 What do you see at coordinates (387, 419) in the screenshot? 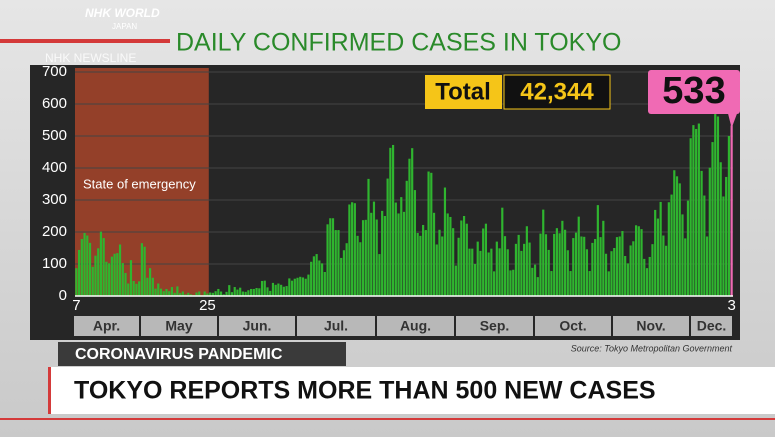
I see `bottom-line` at bounding box center [387, 419].